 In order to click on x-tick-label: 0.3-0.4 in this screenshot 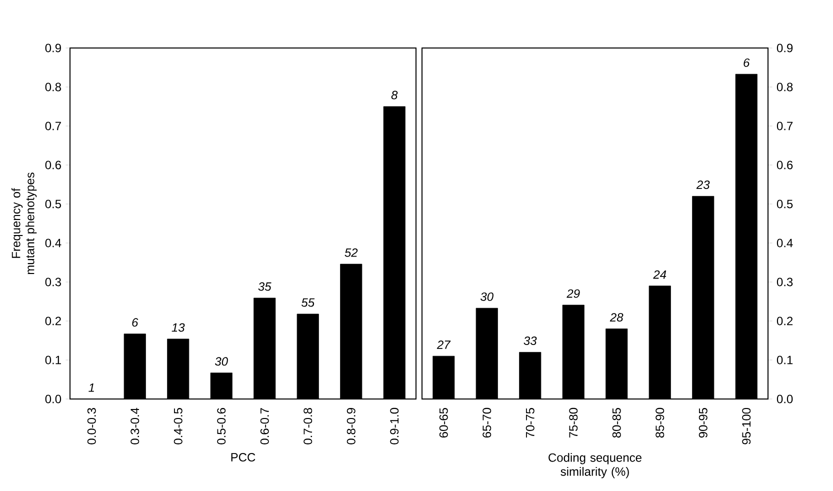, I will do `click(135, 426)`.